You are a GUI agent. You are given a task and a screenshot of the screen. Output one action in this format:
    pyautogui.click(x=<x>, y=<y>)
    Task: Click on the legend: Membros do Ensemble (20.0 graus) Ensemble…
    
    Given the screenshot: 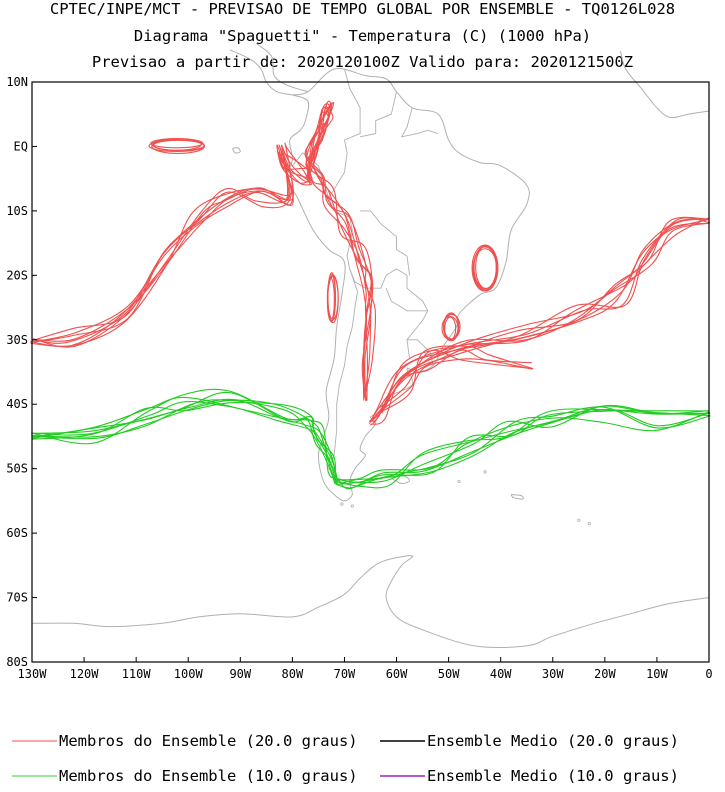 What is the action you would take?
    pyautogui.click(x=345, y=758)
    